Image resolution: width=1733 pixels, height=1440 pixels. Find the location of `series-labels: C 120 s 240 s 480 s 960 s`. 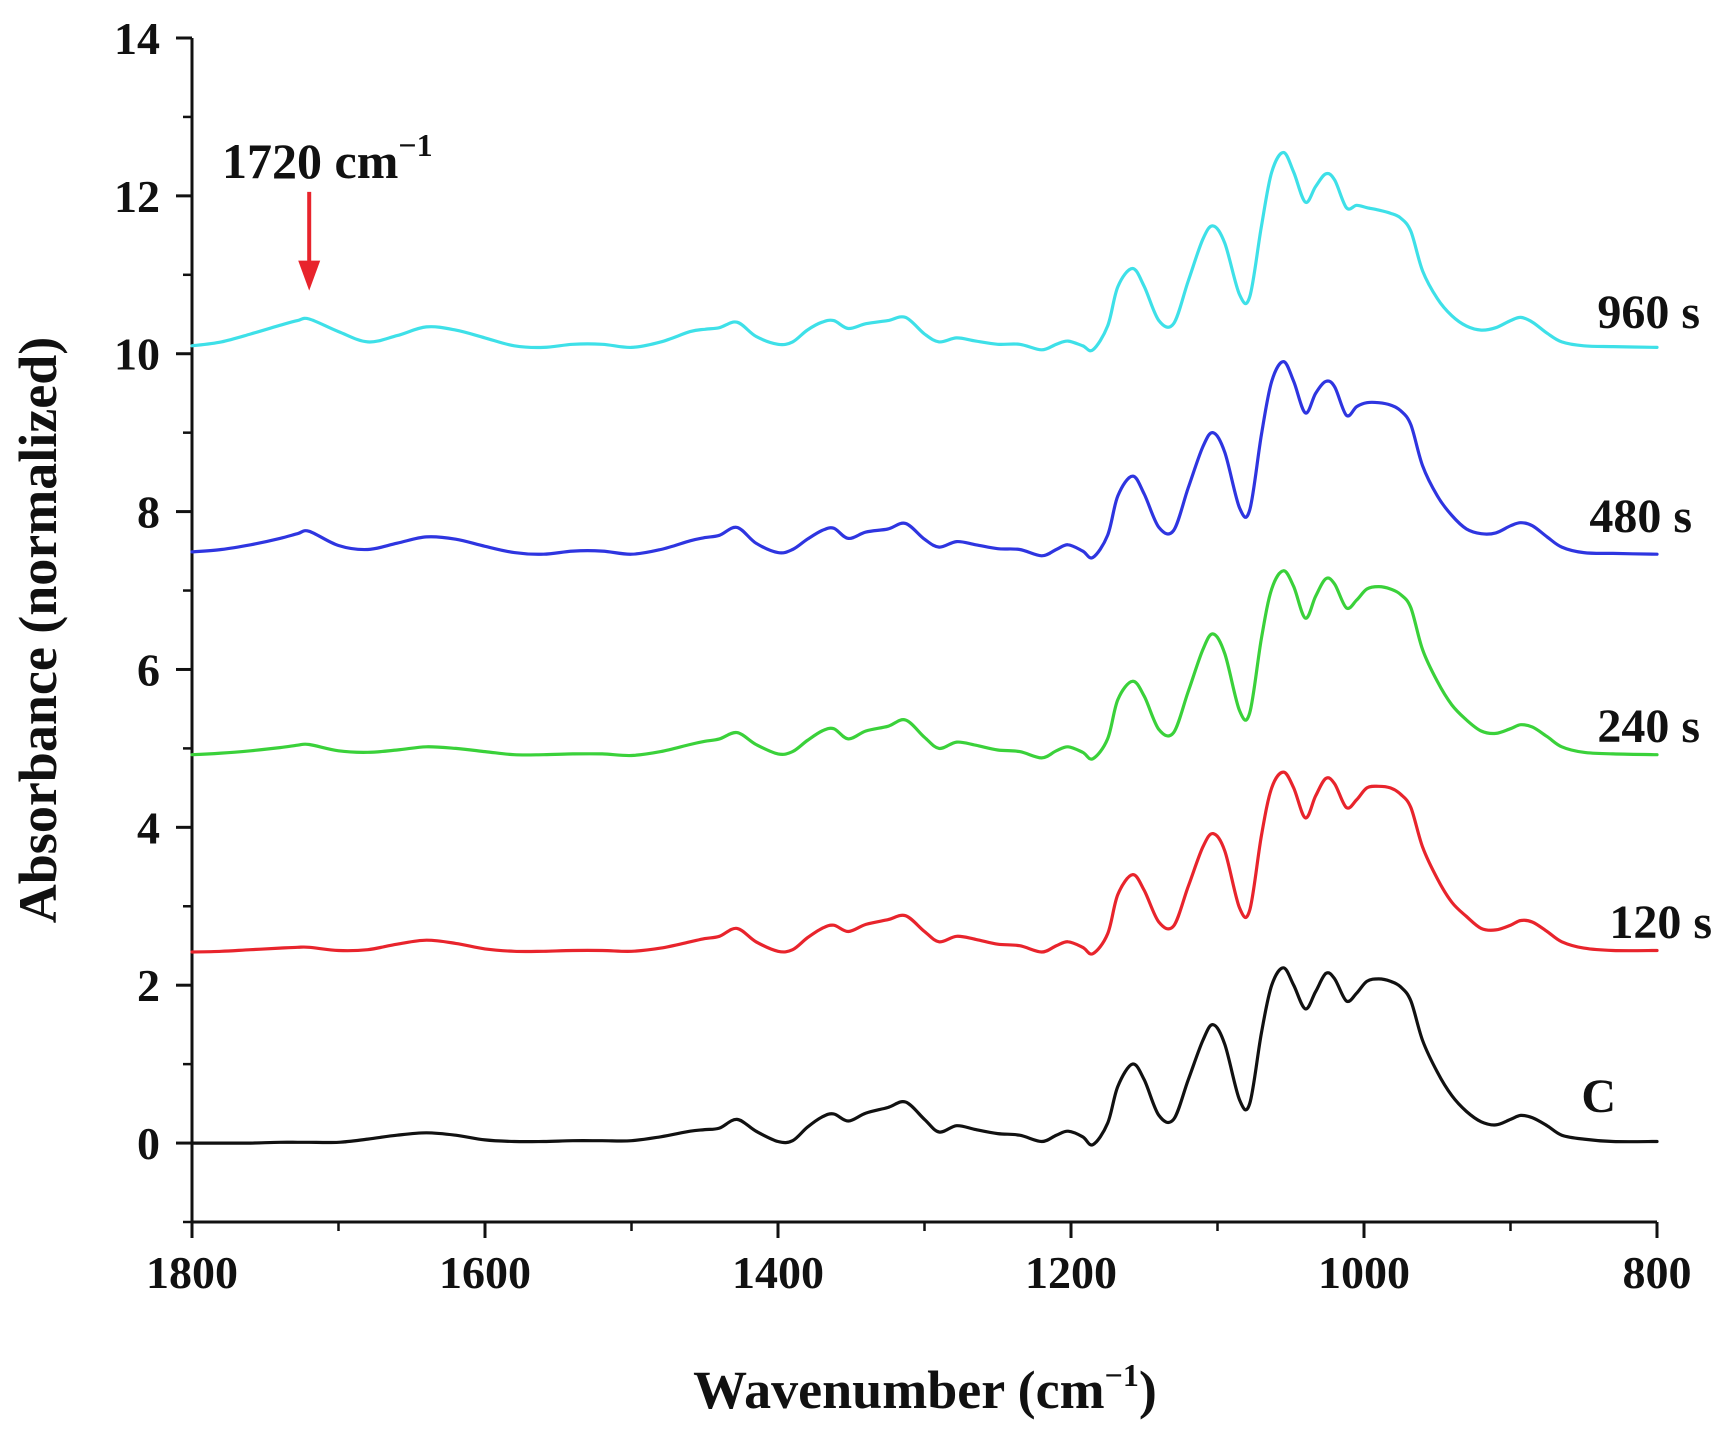

series-labels: C 120 s 240 s 480 s 960 s is located at coordinates (1646, 704).